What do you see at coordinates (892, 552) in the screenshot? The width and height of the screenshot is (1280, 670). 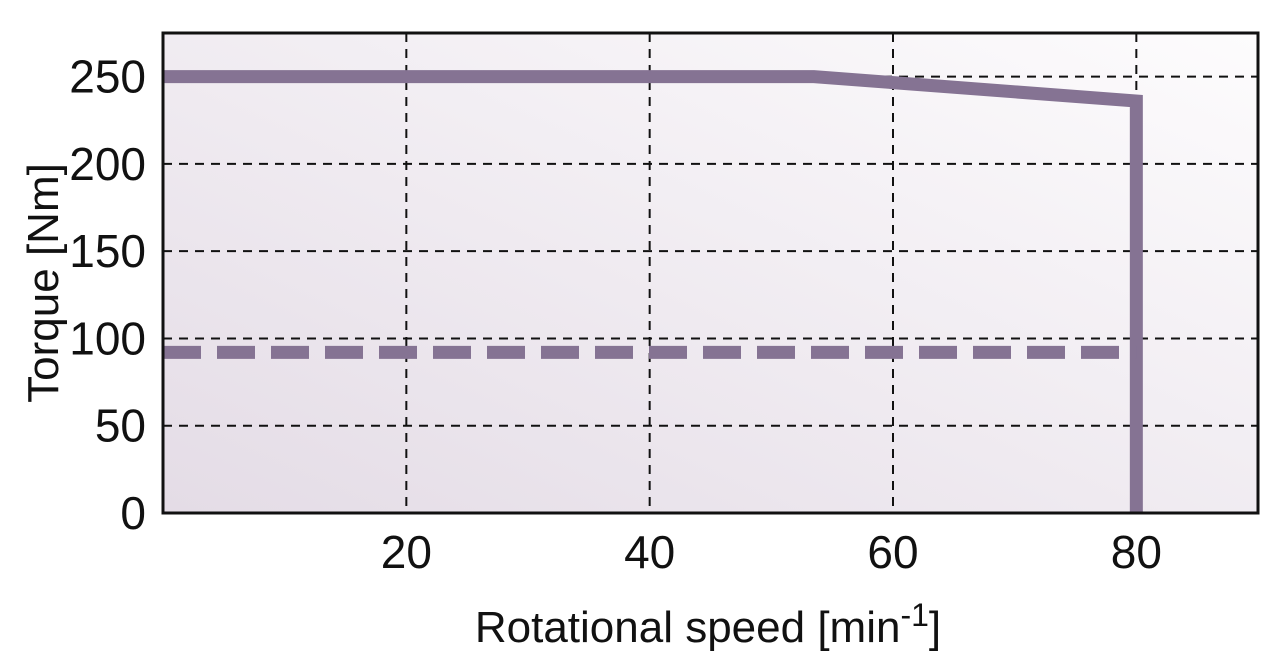 I see `x-tick-label: 60` at bounding box center [892, 552].